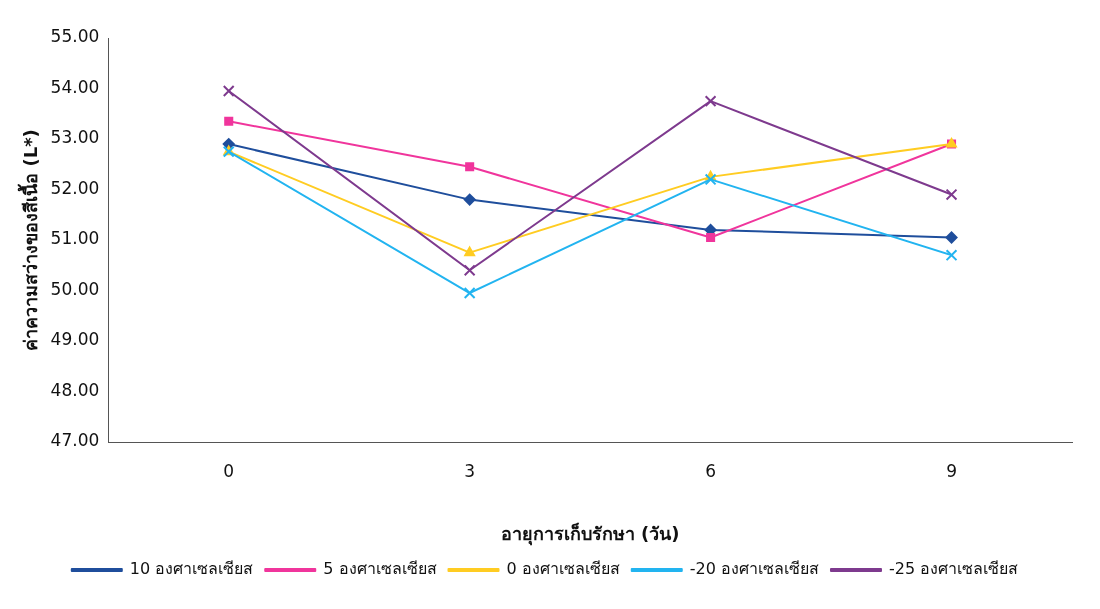 The height and width of the screenshot is (609, 1100). I want to click on legend-label: 0 องศาเซลเซียส, so click(563, 569).